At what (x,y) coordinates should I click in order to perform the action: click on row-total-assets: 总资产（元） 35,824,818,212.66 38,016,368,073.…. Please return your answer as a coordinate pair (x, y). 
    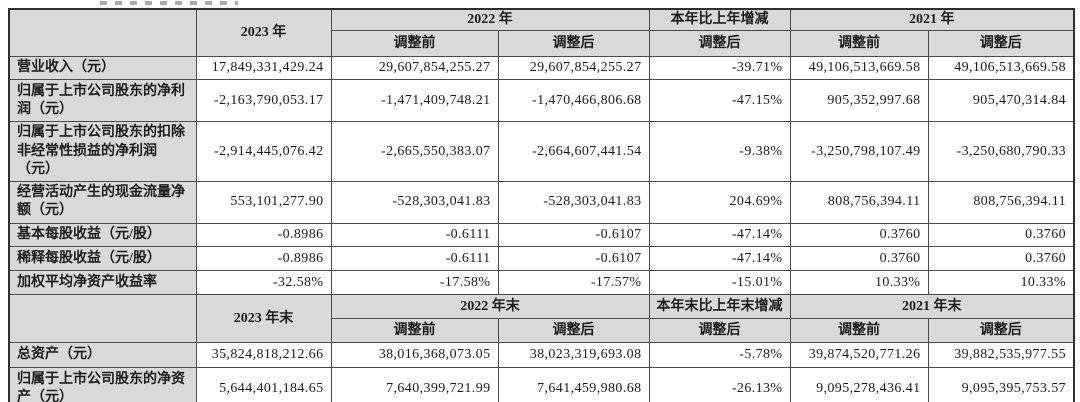
    Looking at the image, I should click on (541, 355).